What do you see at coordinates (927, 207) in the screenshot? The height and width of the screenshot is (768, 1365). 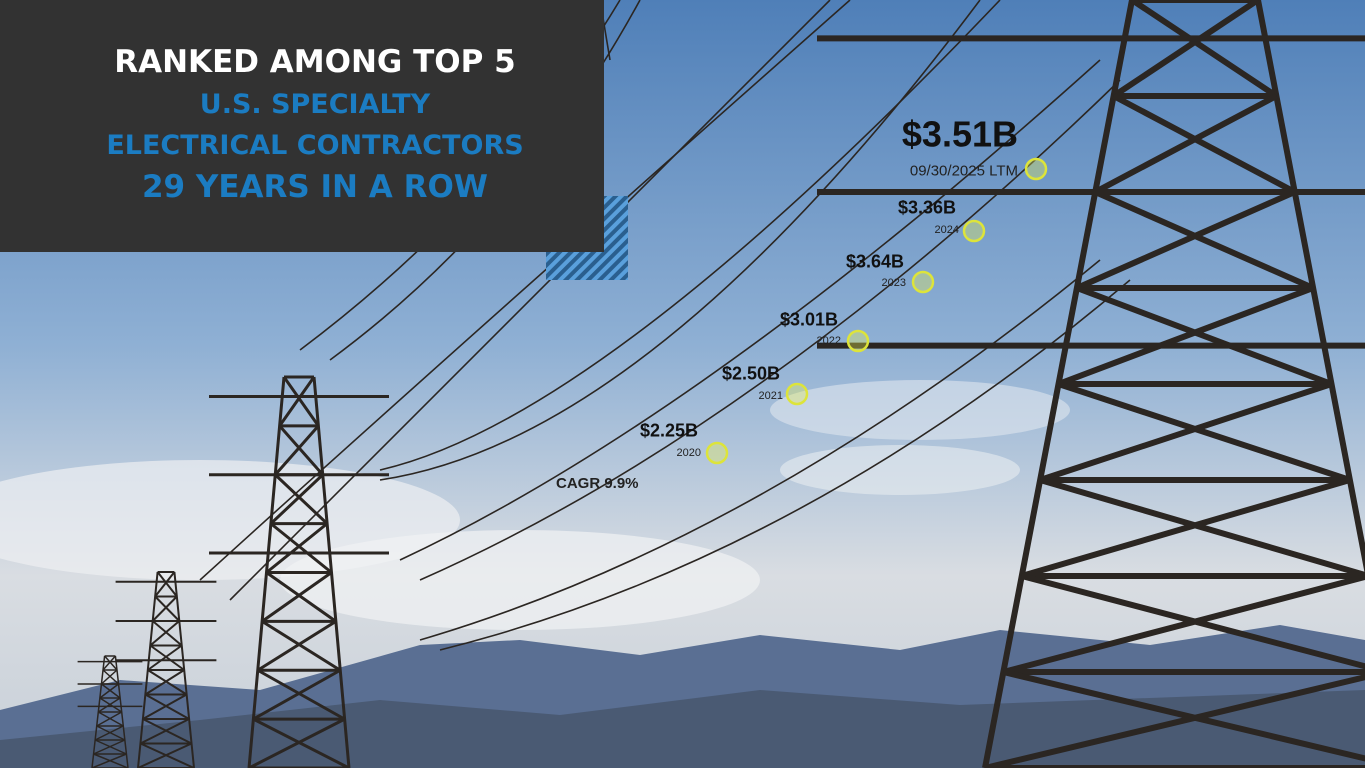 I see `milestone-value: $3.36B` at bounding box center [927, 207].